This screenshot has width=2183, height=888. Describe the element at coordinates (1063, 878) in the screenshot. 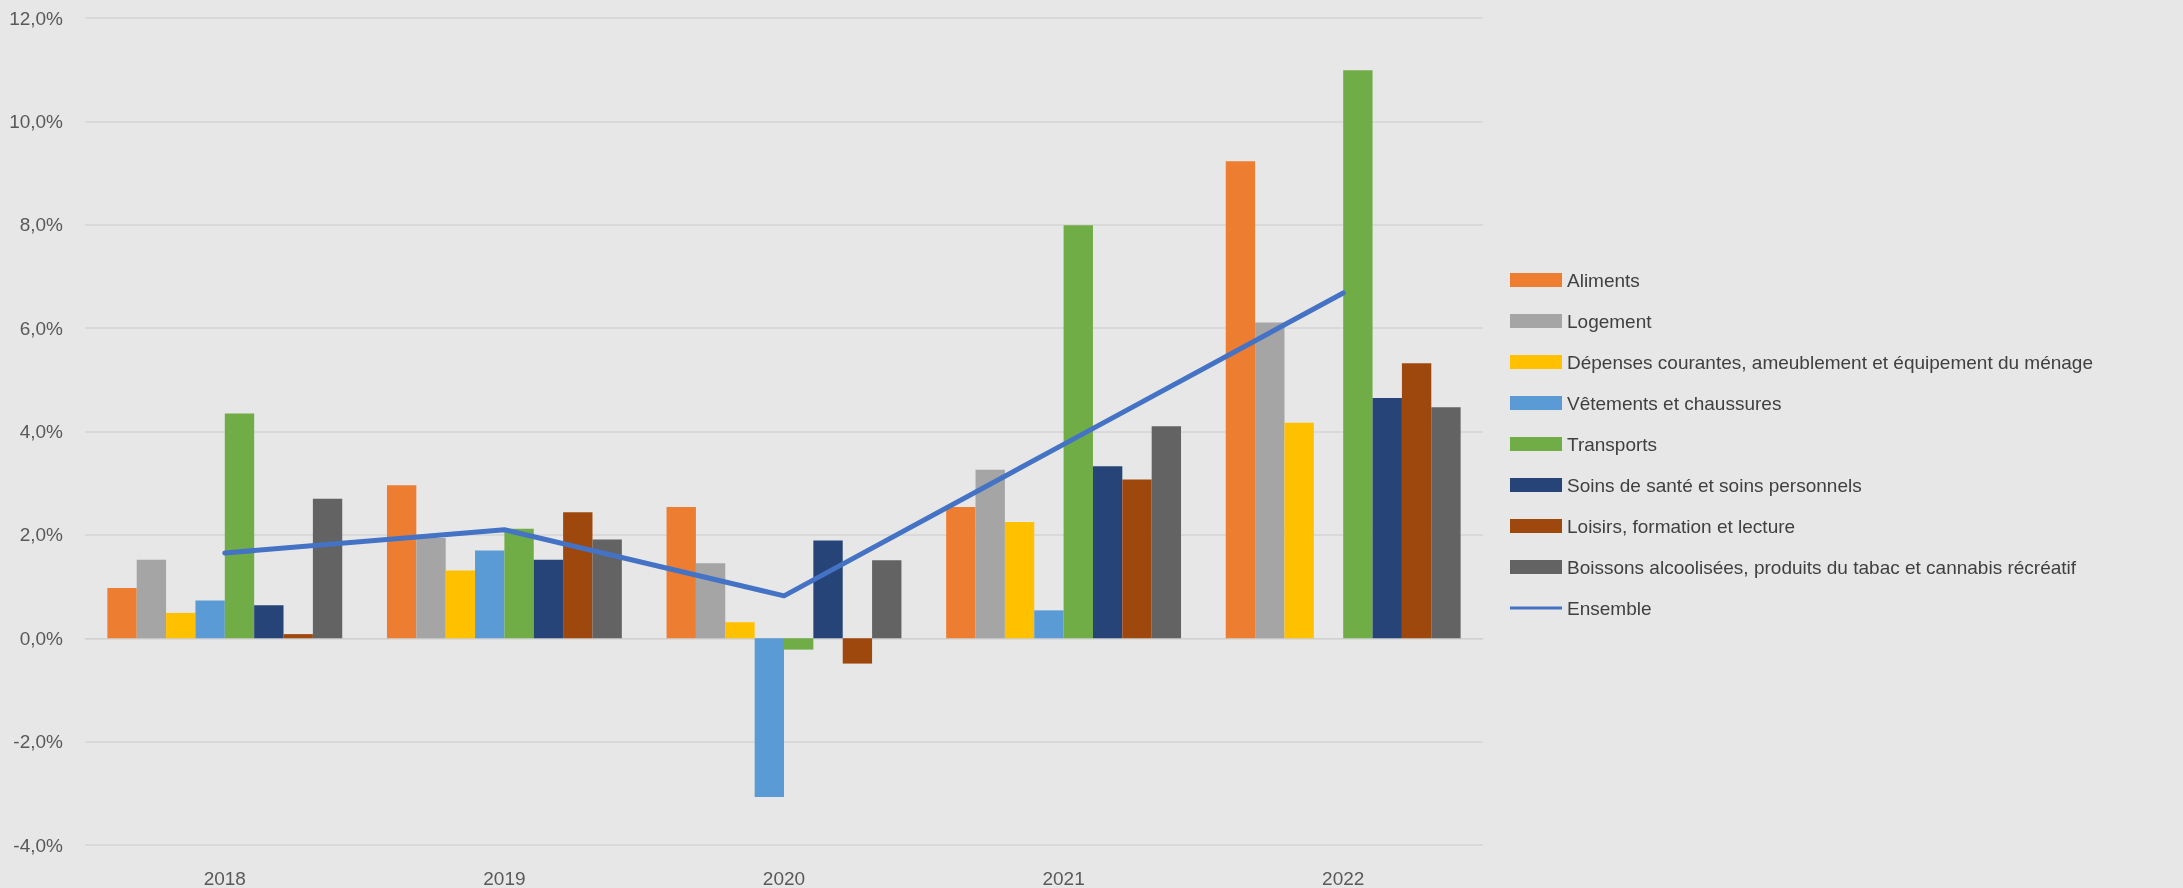

I see `x-tick-label: 2021` at that location.